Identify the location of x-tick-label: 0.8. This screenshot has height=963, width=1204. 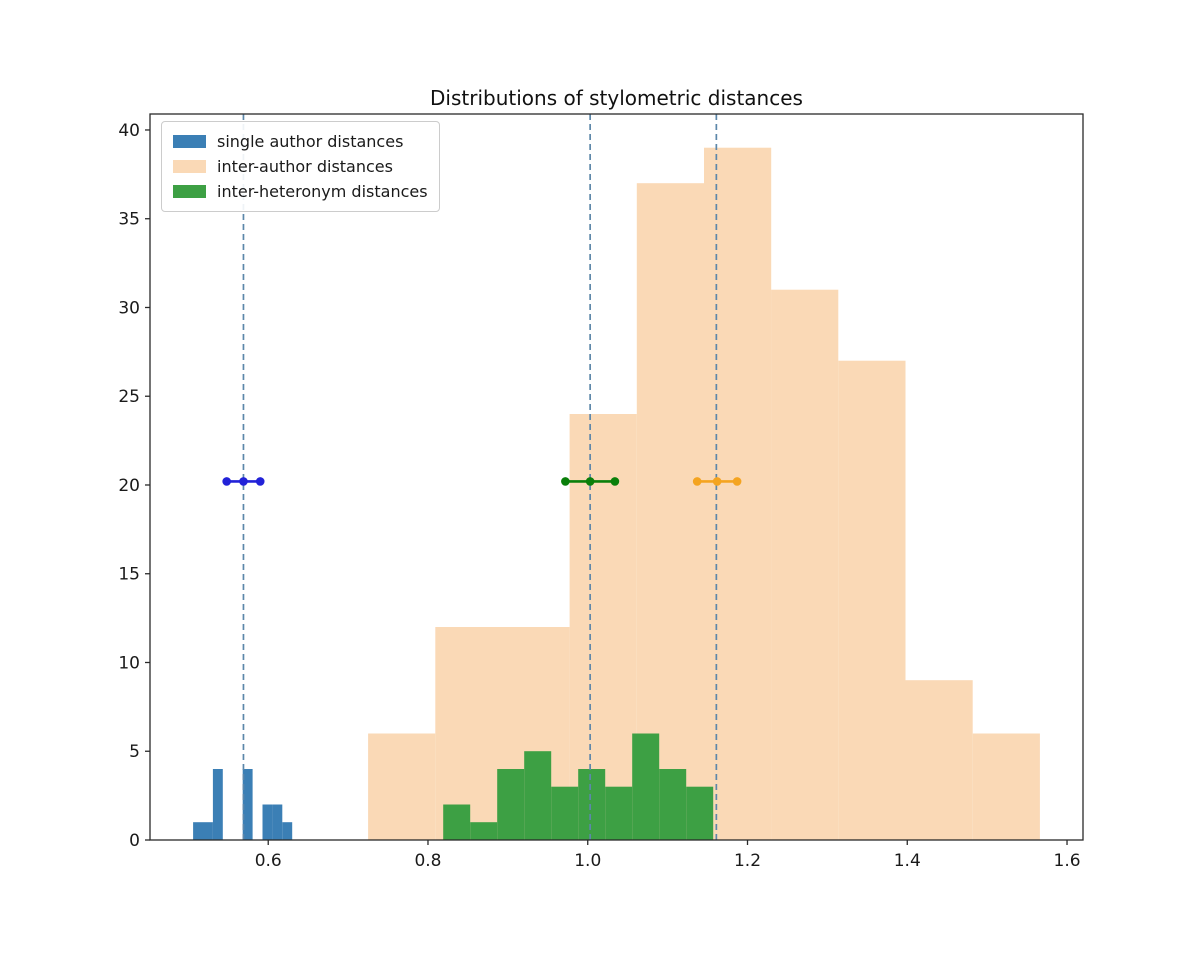
(427, 861).